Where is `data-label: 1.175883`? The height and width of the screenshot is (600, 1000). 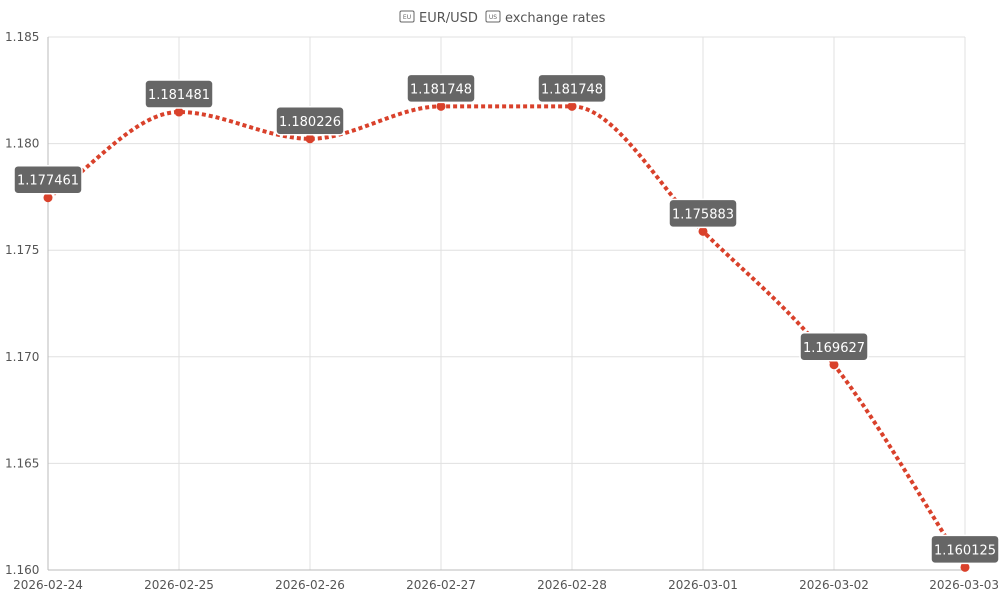 data-label: 1.175883 is located at coordinates (703, 213).